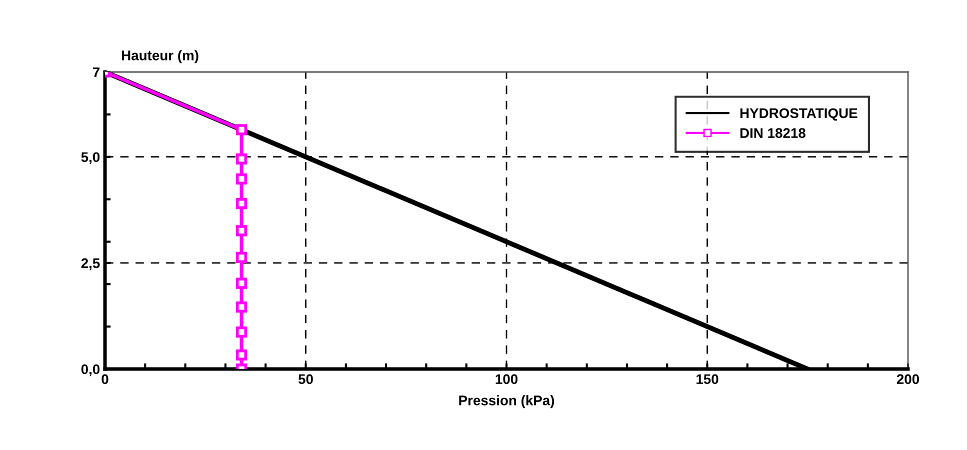 The image size is (967, 450). Describe the element at coordinates (305, 379) in the screenshot. I see `x-tick-label: 50` at that location.